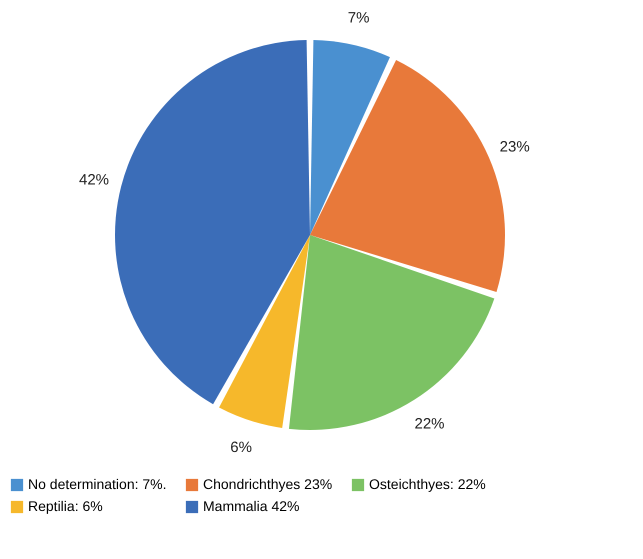 The width and height of the screenshot is (643, 559). Describe the element at coordinates (429, 423) in the screenshot. I see `data-label: 22%` at that location.